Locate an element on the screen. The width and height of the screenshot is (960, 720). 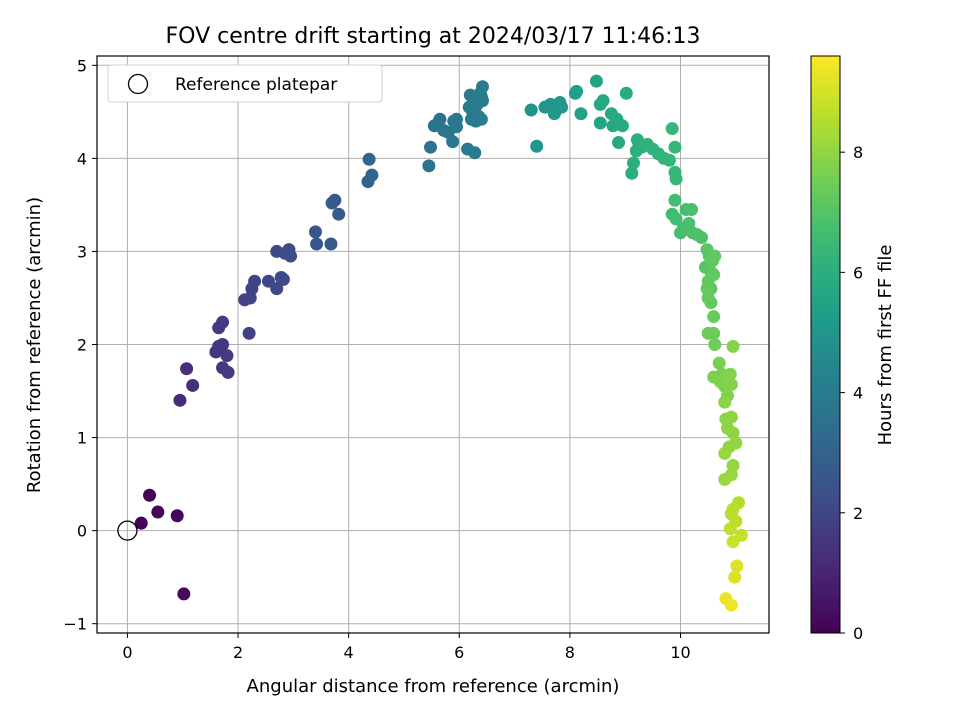
y-tick-label: 5 is located at coordinates (82, 65).